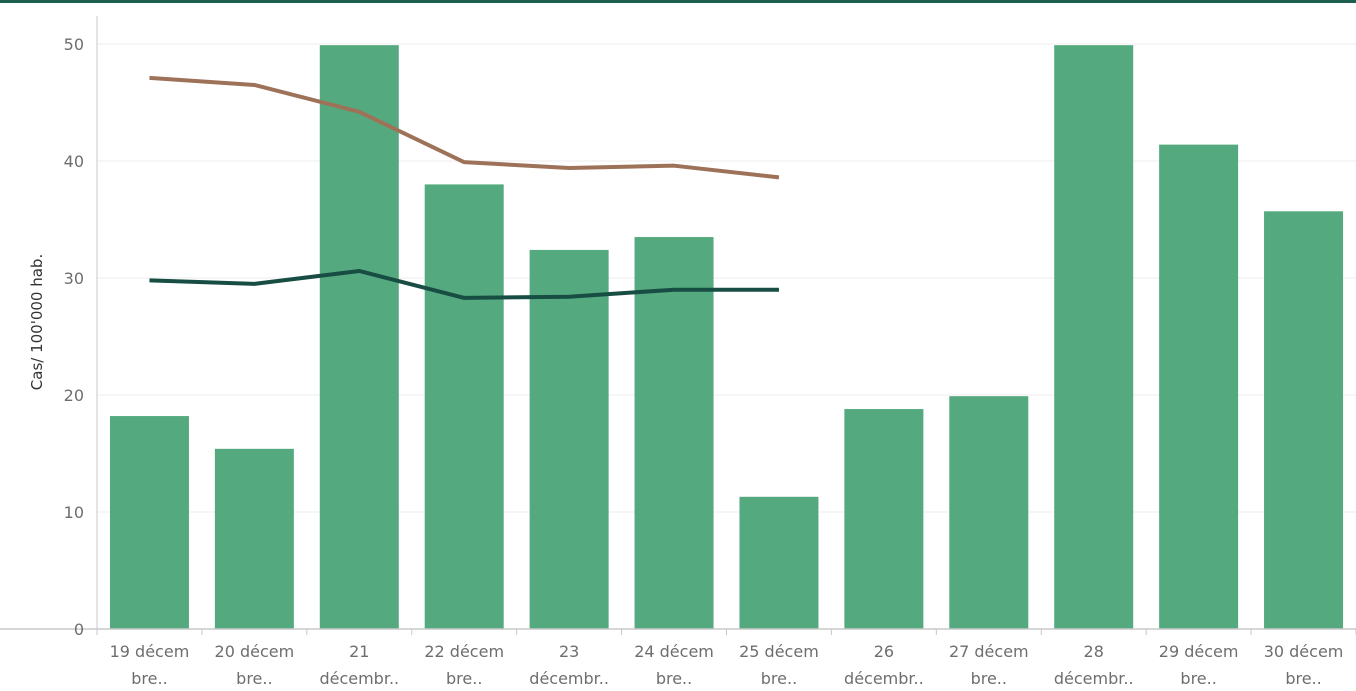 This screenshot has height=691, width=1356. Describe the element at coordinates (74, 161) in the screenshot. I see `y-tick-label: 40` at that location.